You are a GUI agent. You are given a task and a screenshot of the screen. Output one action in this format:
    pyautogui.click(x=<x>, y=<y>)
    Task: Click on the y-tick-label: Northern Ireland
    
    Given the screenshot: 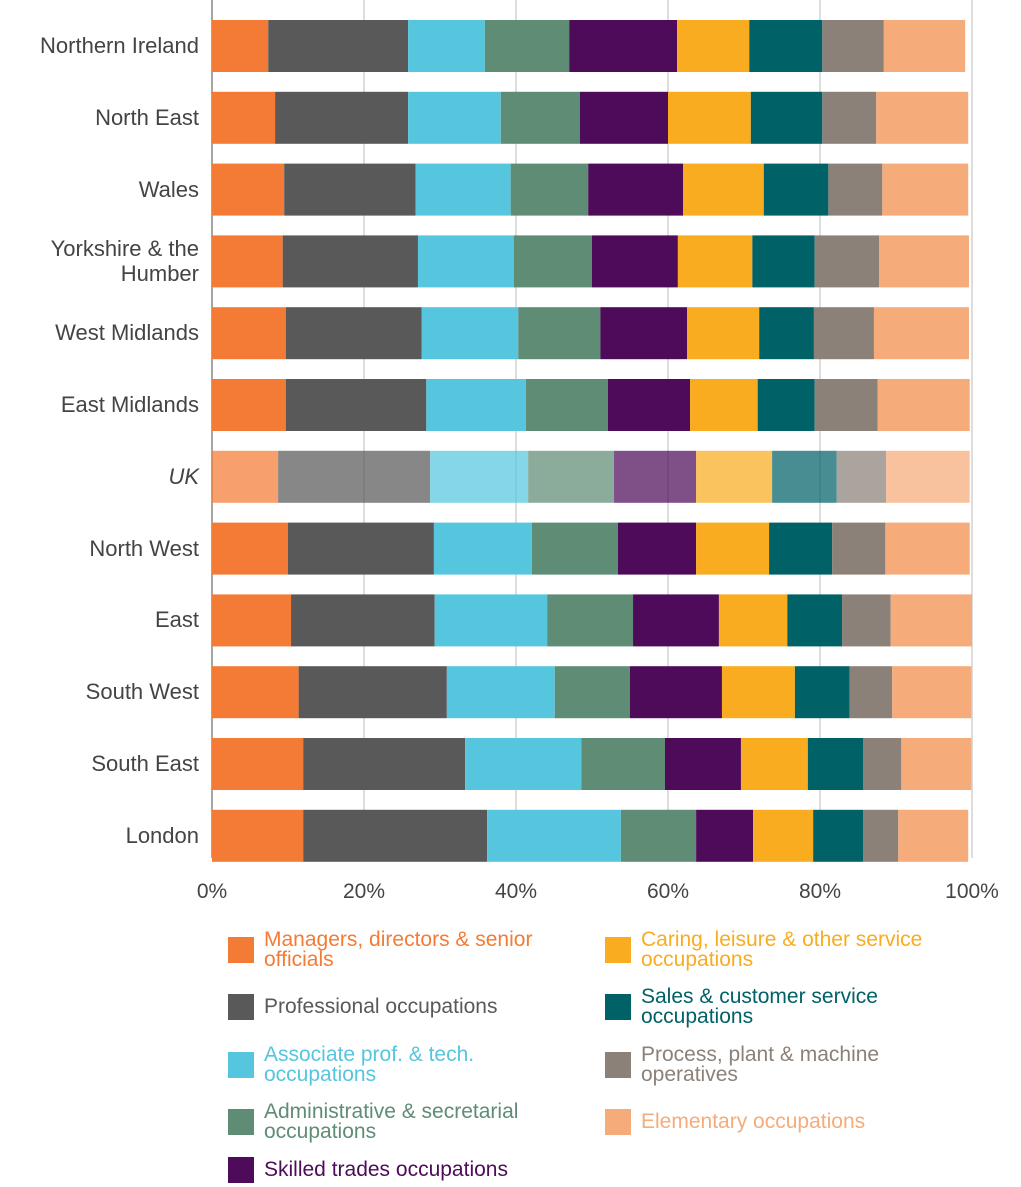 What is the action you would take?
    pyautogui.click(x=119, y=45)
    